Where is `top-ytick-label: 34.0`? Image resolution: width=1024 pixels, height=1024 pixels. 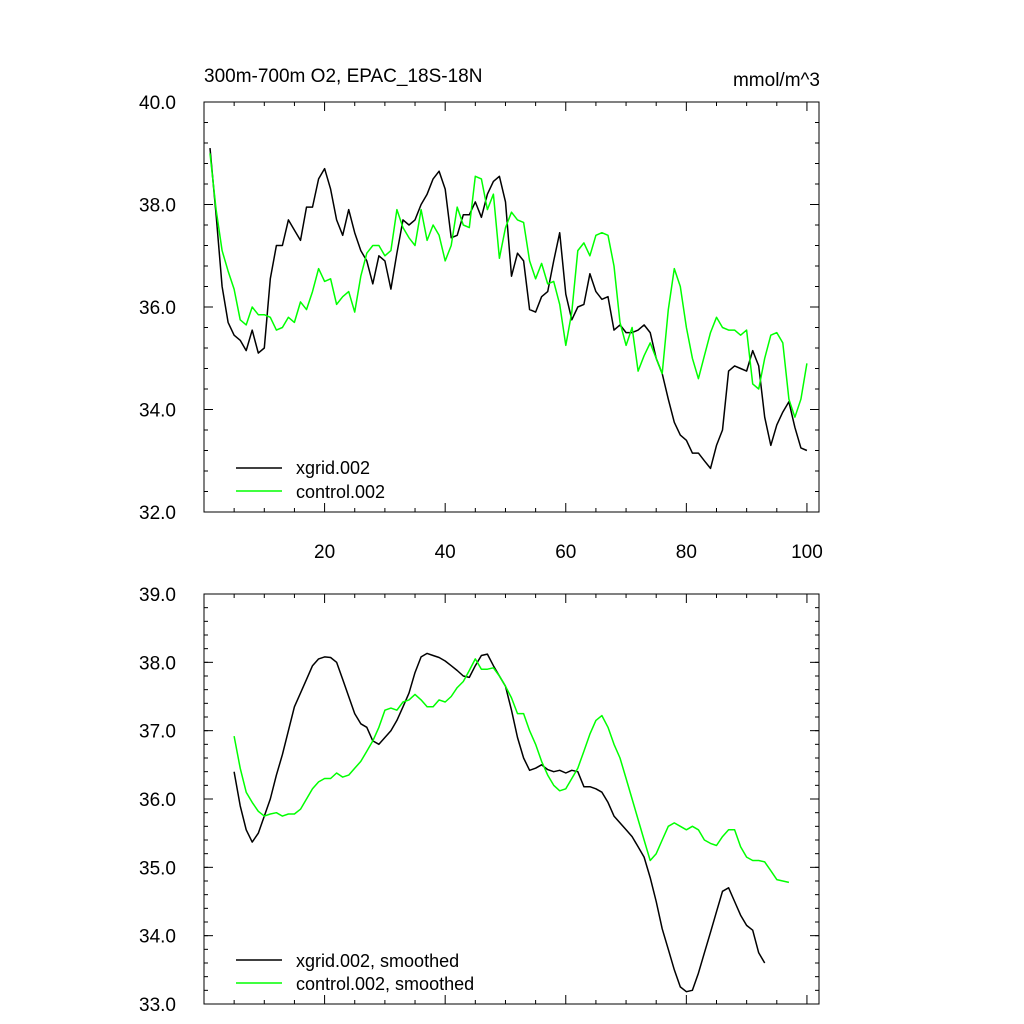 top-ytick-label: 34.0 is located at coordinates (157, 411).